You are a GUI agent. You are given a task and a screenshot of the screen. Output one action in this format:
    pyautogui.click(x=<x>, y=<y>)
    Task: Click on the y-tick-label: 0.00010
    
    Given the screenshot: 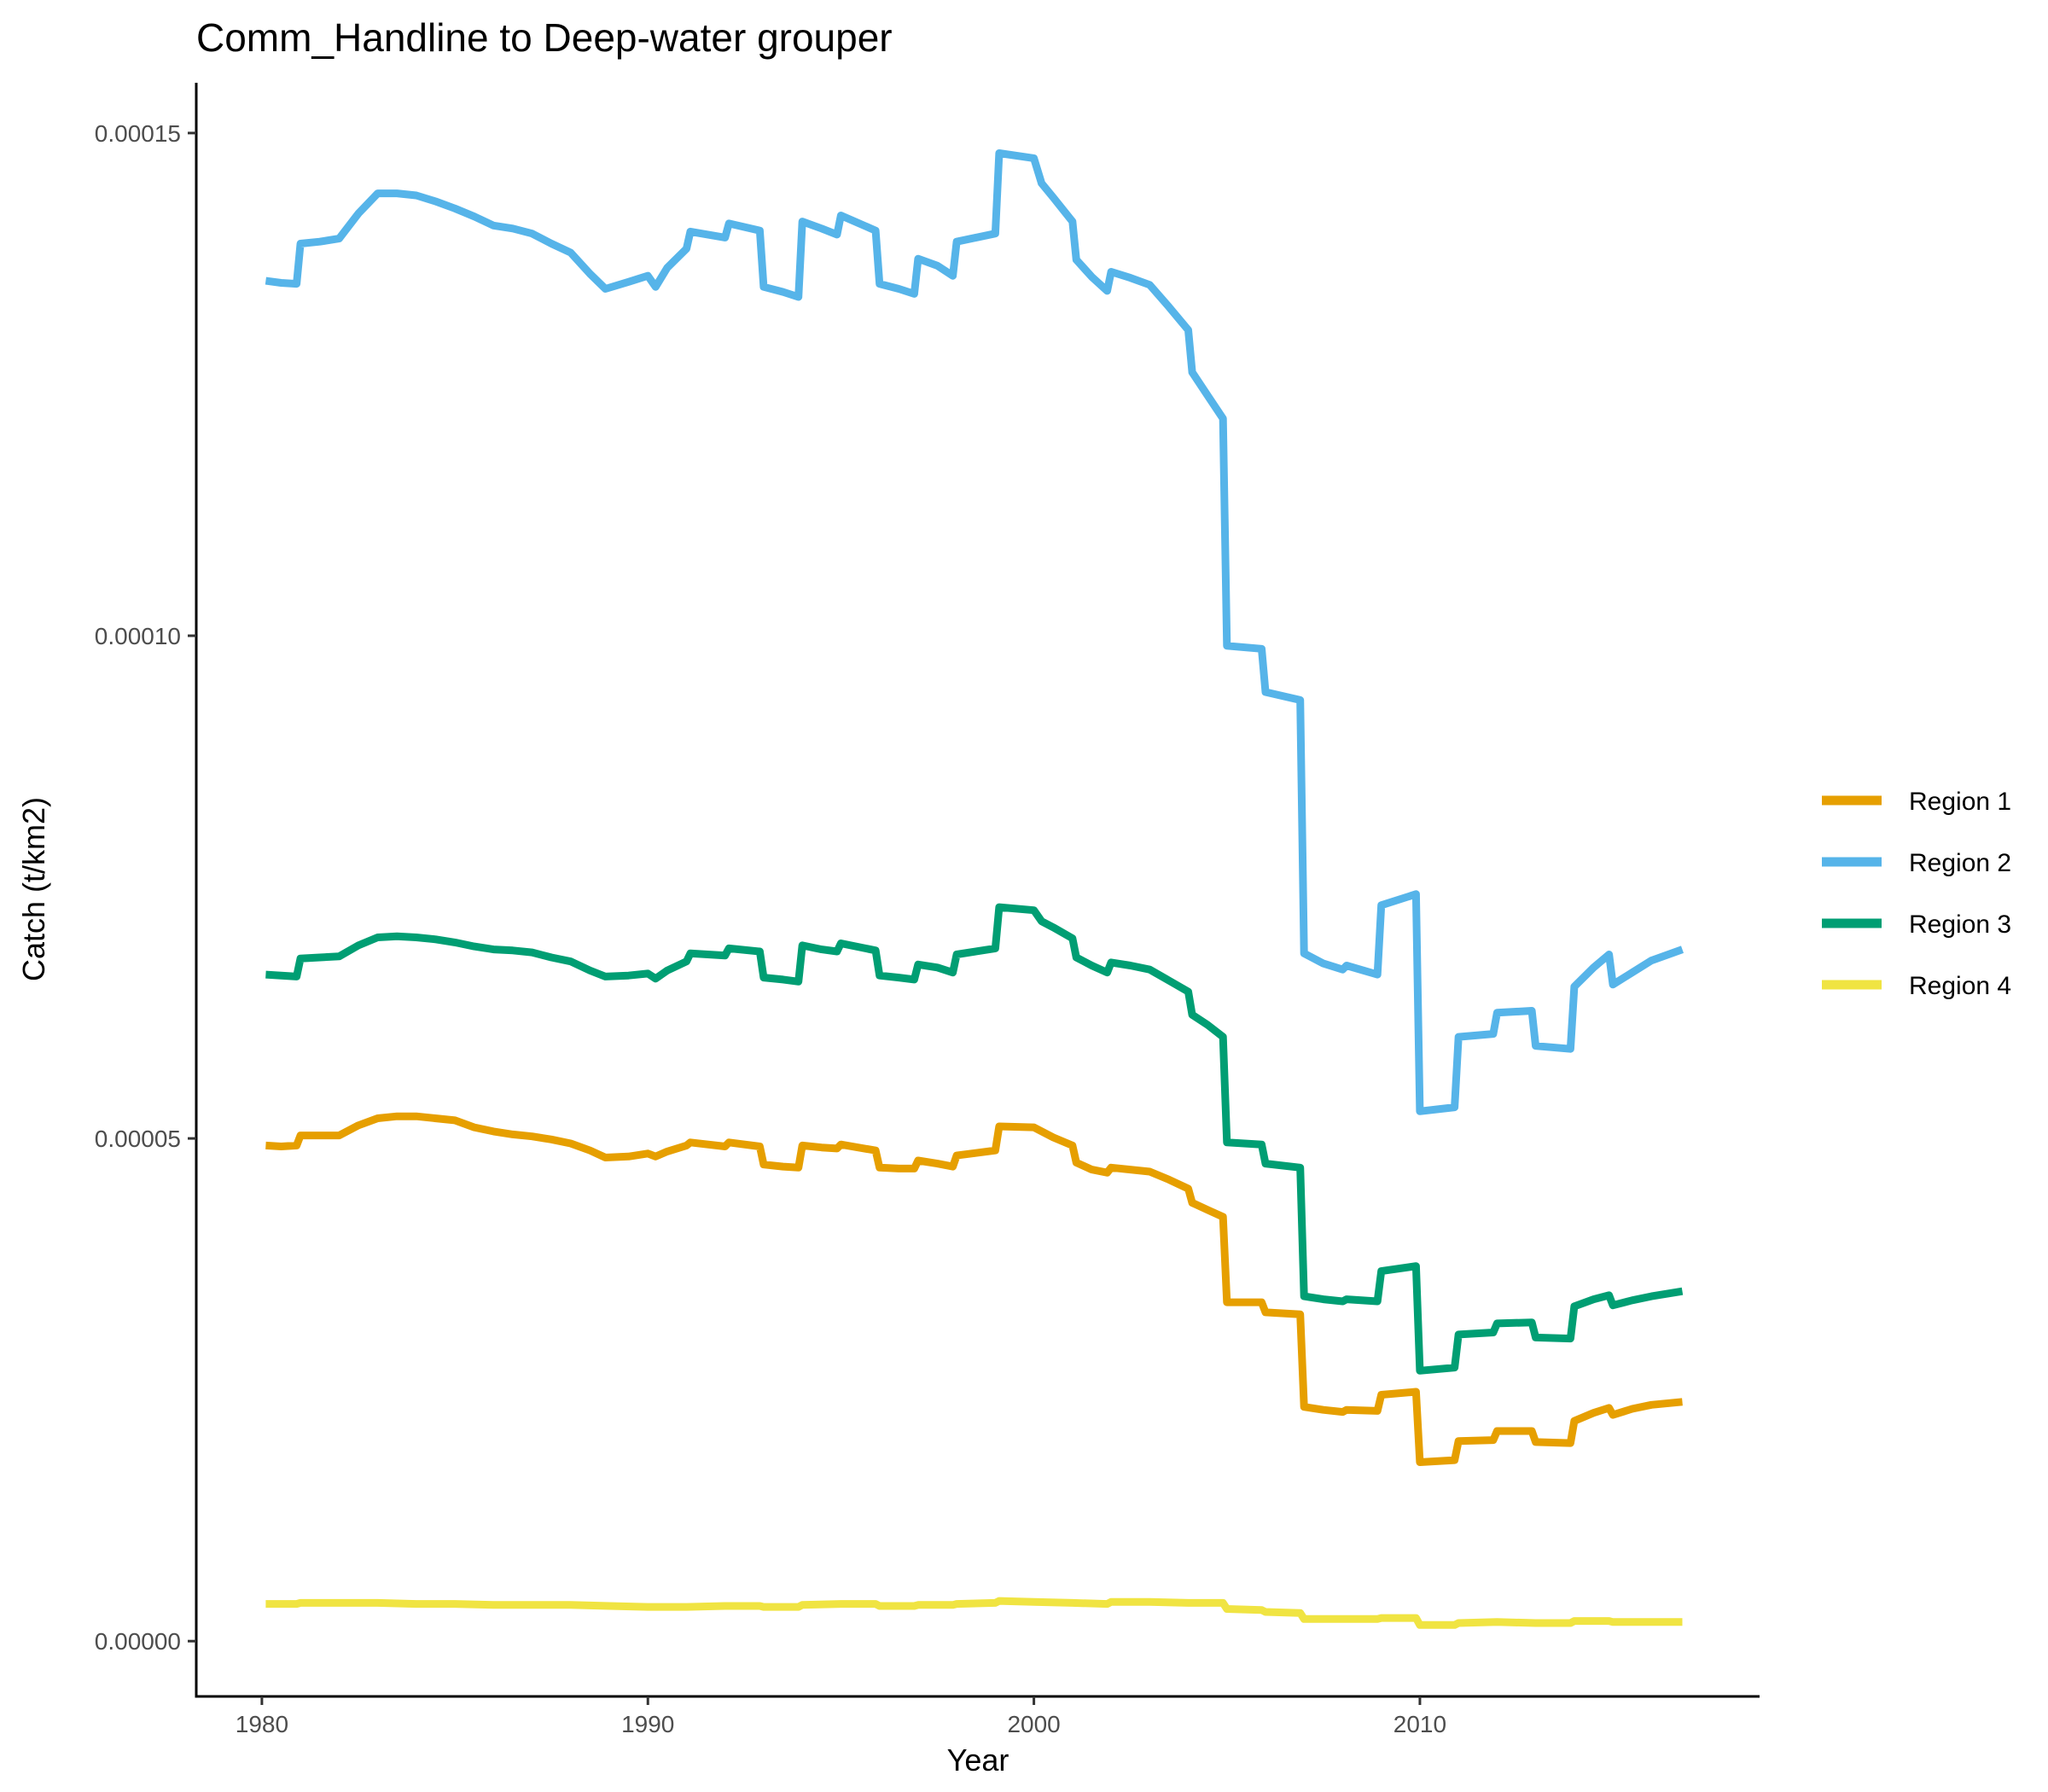 What is the action you would take?
    pyautogui.click(x=138, y=636)
    